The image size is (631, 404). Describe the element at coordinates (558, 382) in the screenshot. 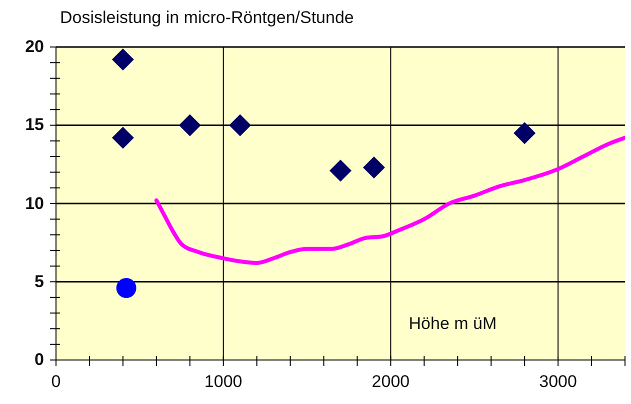

I see `x-tick-label: 3000` at that location.